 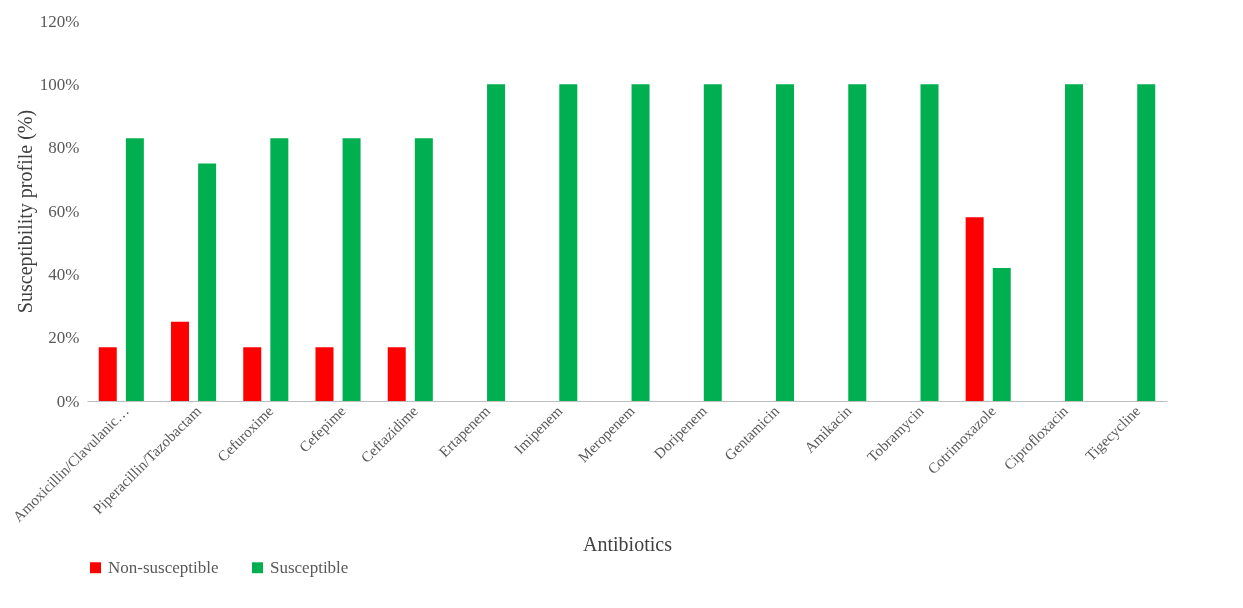 I want to click on y-tick-label: 20%, so click(x=64, y=338).